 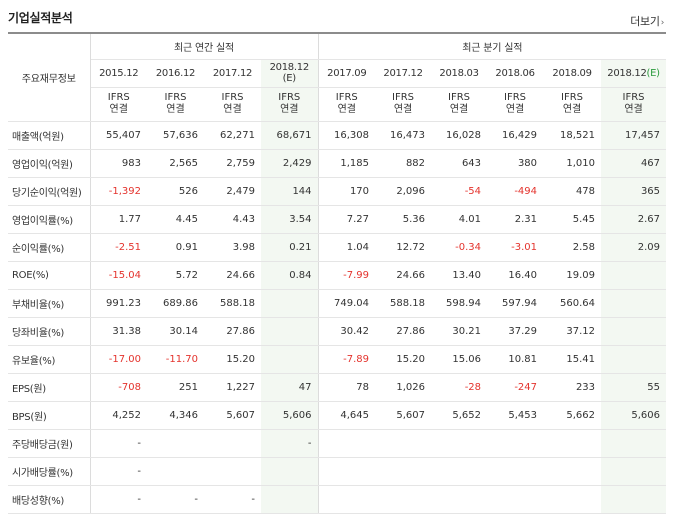 I want to click on table-cell: 15.20, so click(x=232, y=359).